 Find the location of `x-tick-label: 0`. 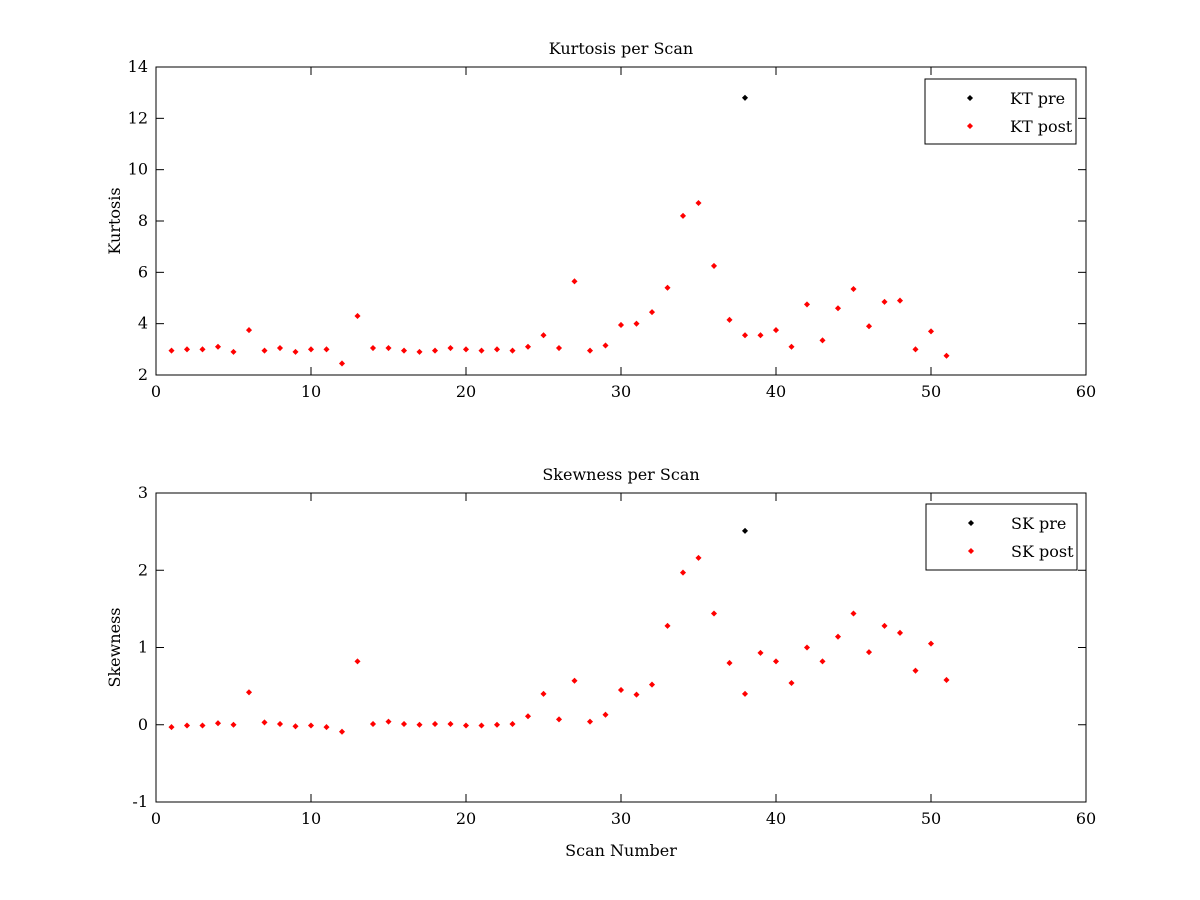

x-tick-label: 0 is located at coordinates (156, 391).